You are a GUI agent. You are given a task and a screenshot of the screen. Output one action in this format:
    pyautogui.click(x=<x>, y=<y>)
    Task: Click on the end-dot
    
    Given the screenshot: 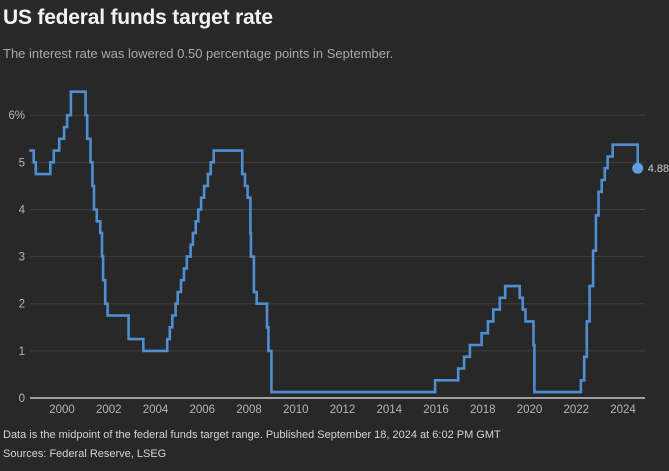 What is the action you would take?
    pyautogui.click(x=638, y=168)
    